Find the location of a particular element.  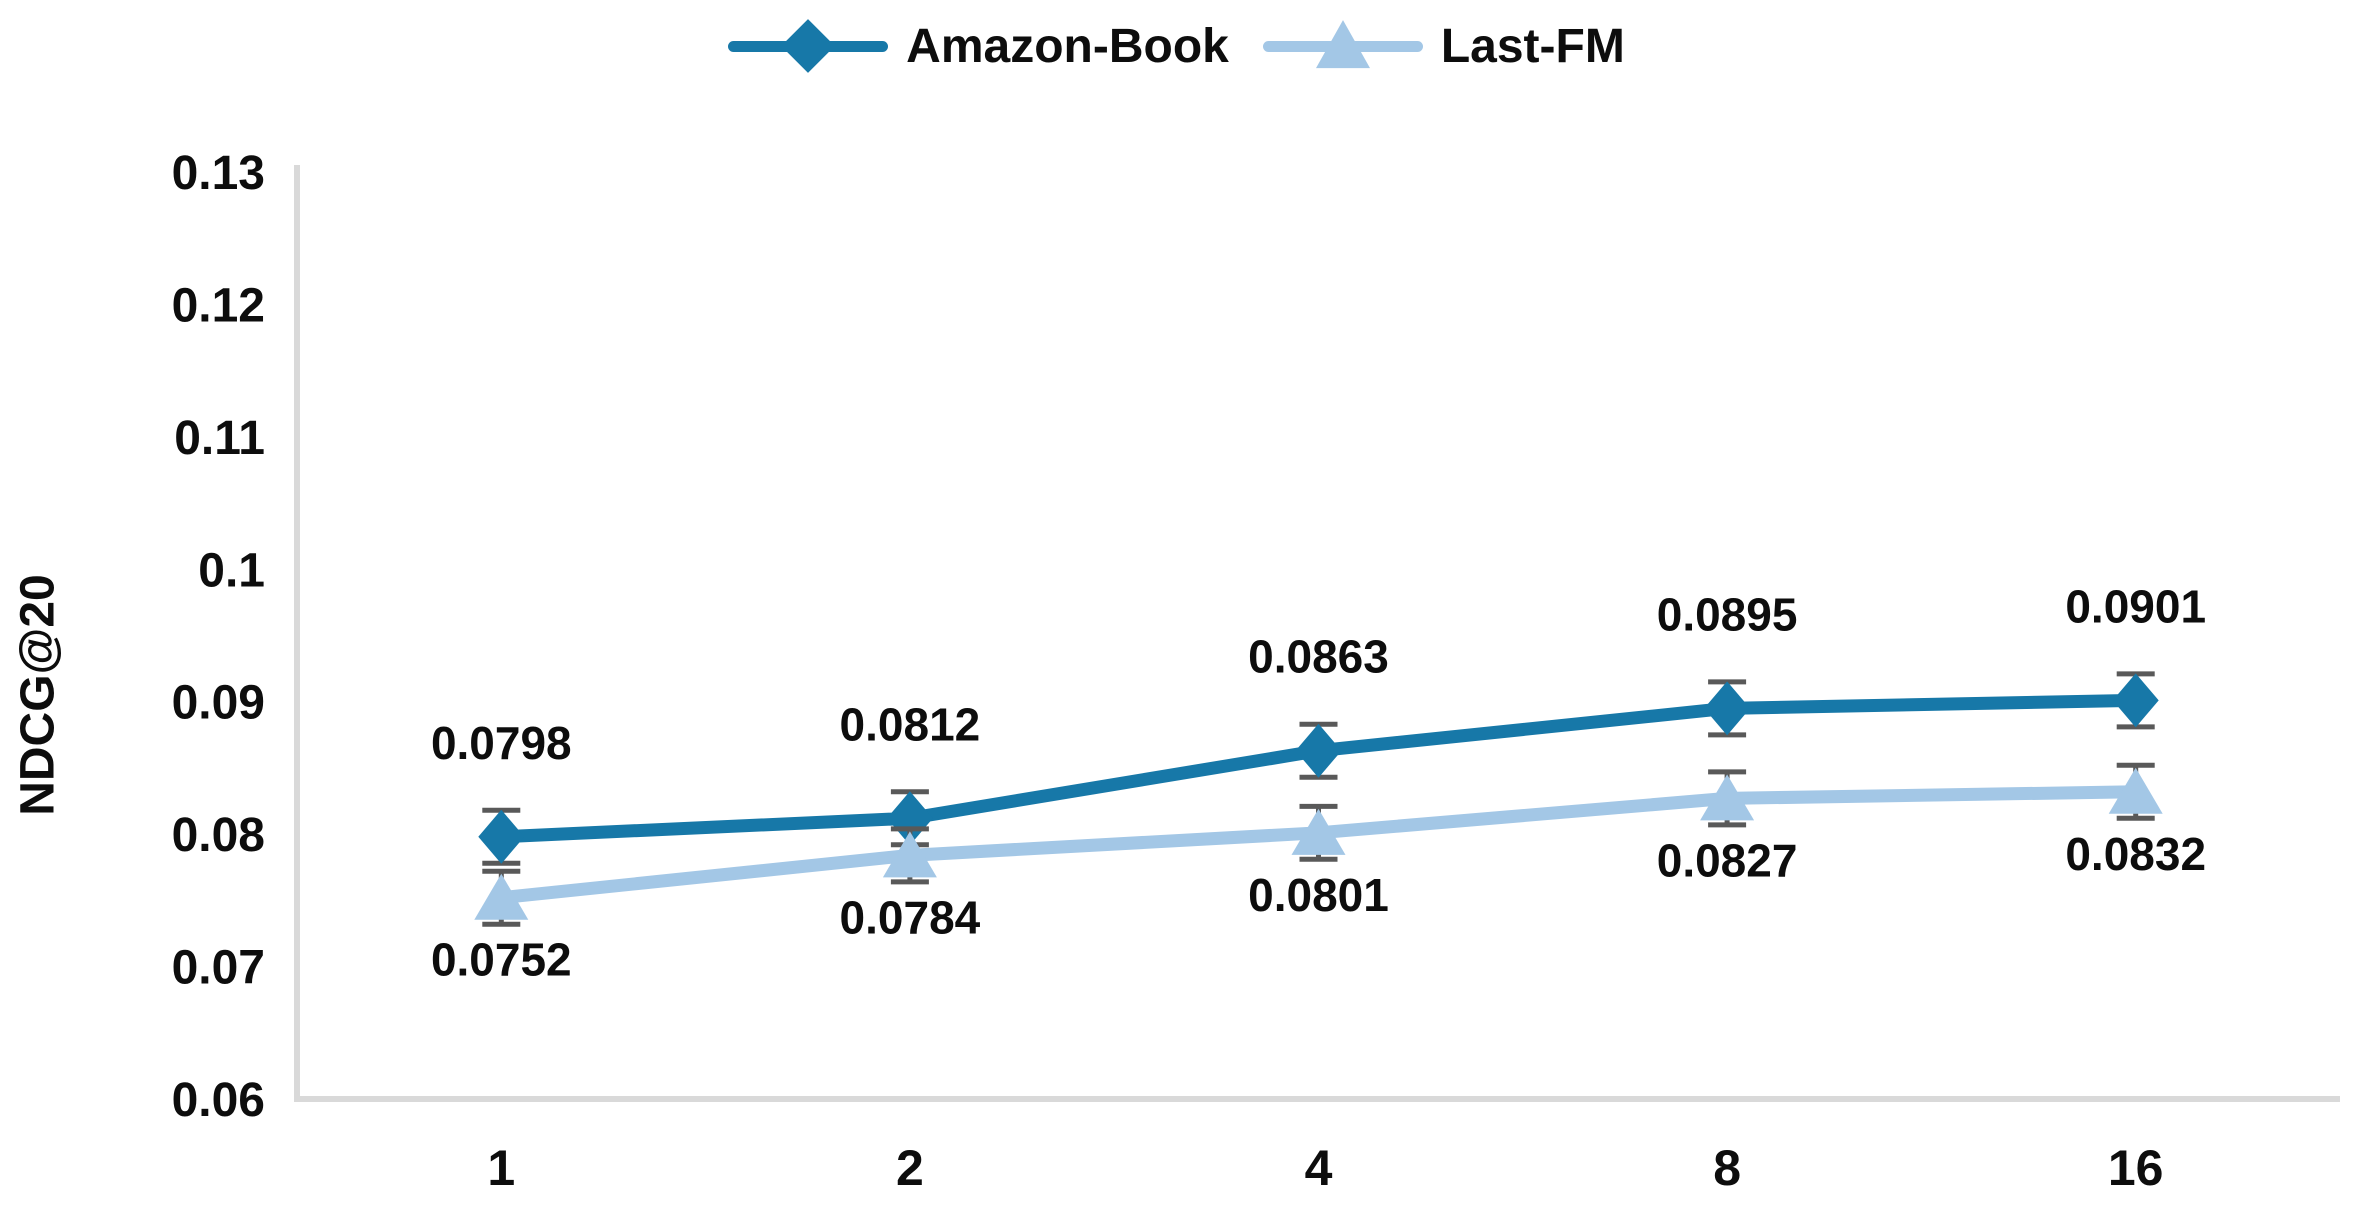

data-point-label: 0.0798 is located at coordinates (501, 743).